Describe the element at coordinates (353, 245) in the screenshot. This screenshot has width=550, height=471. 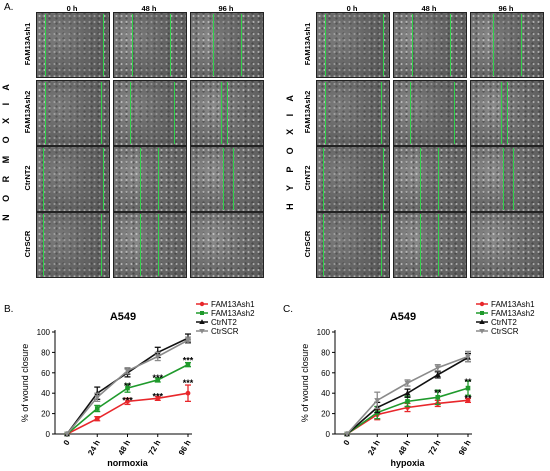
I see `hypoxia-micrograph-r3-c0` at that location.